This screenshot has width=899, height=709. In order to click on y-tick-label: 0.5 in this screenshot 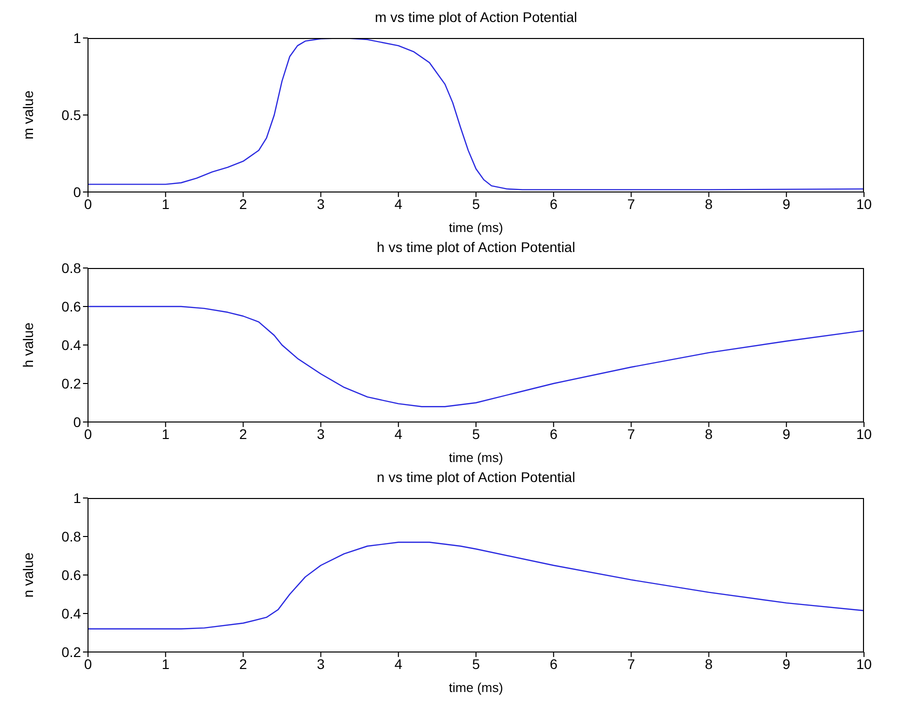, I will do `click(72, 114)`.